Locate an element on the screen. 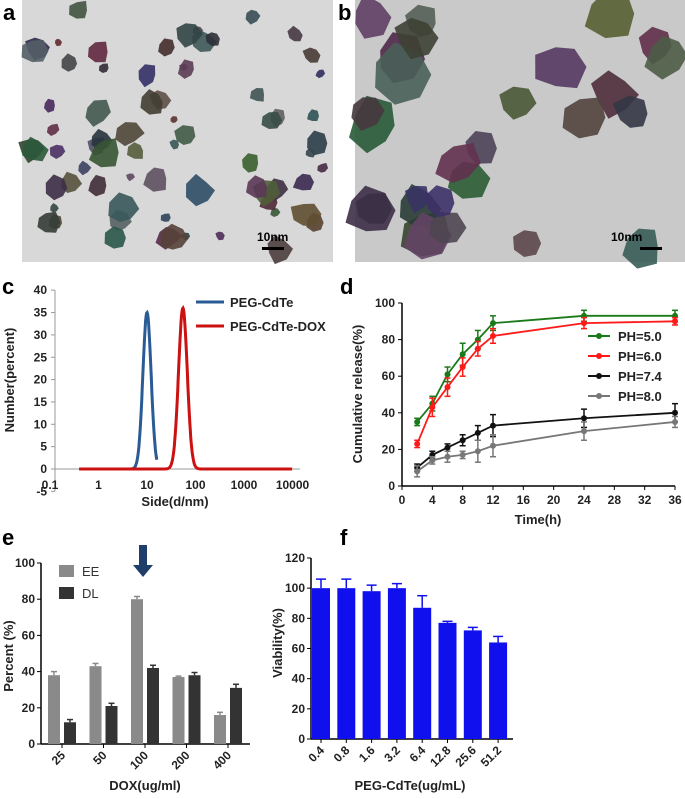 The image size is (685, 799). x-tick-label: 12.8 is located at coordinates (440, 756).